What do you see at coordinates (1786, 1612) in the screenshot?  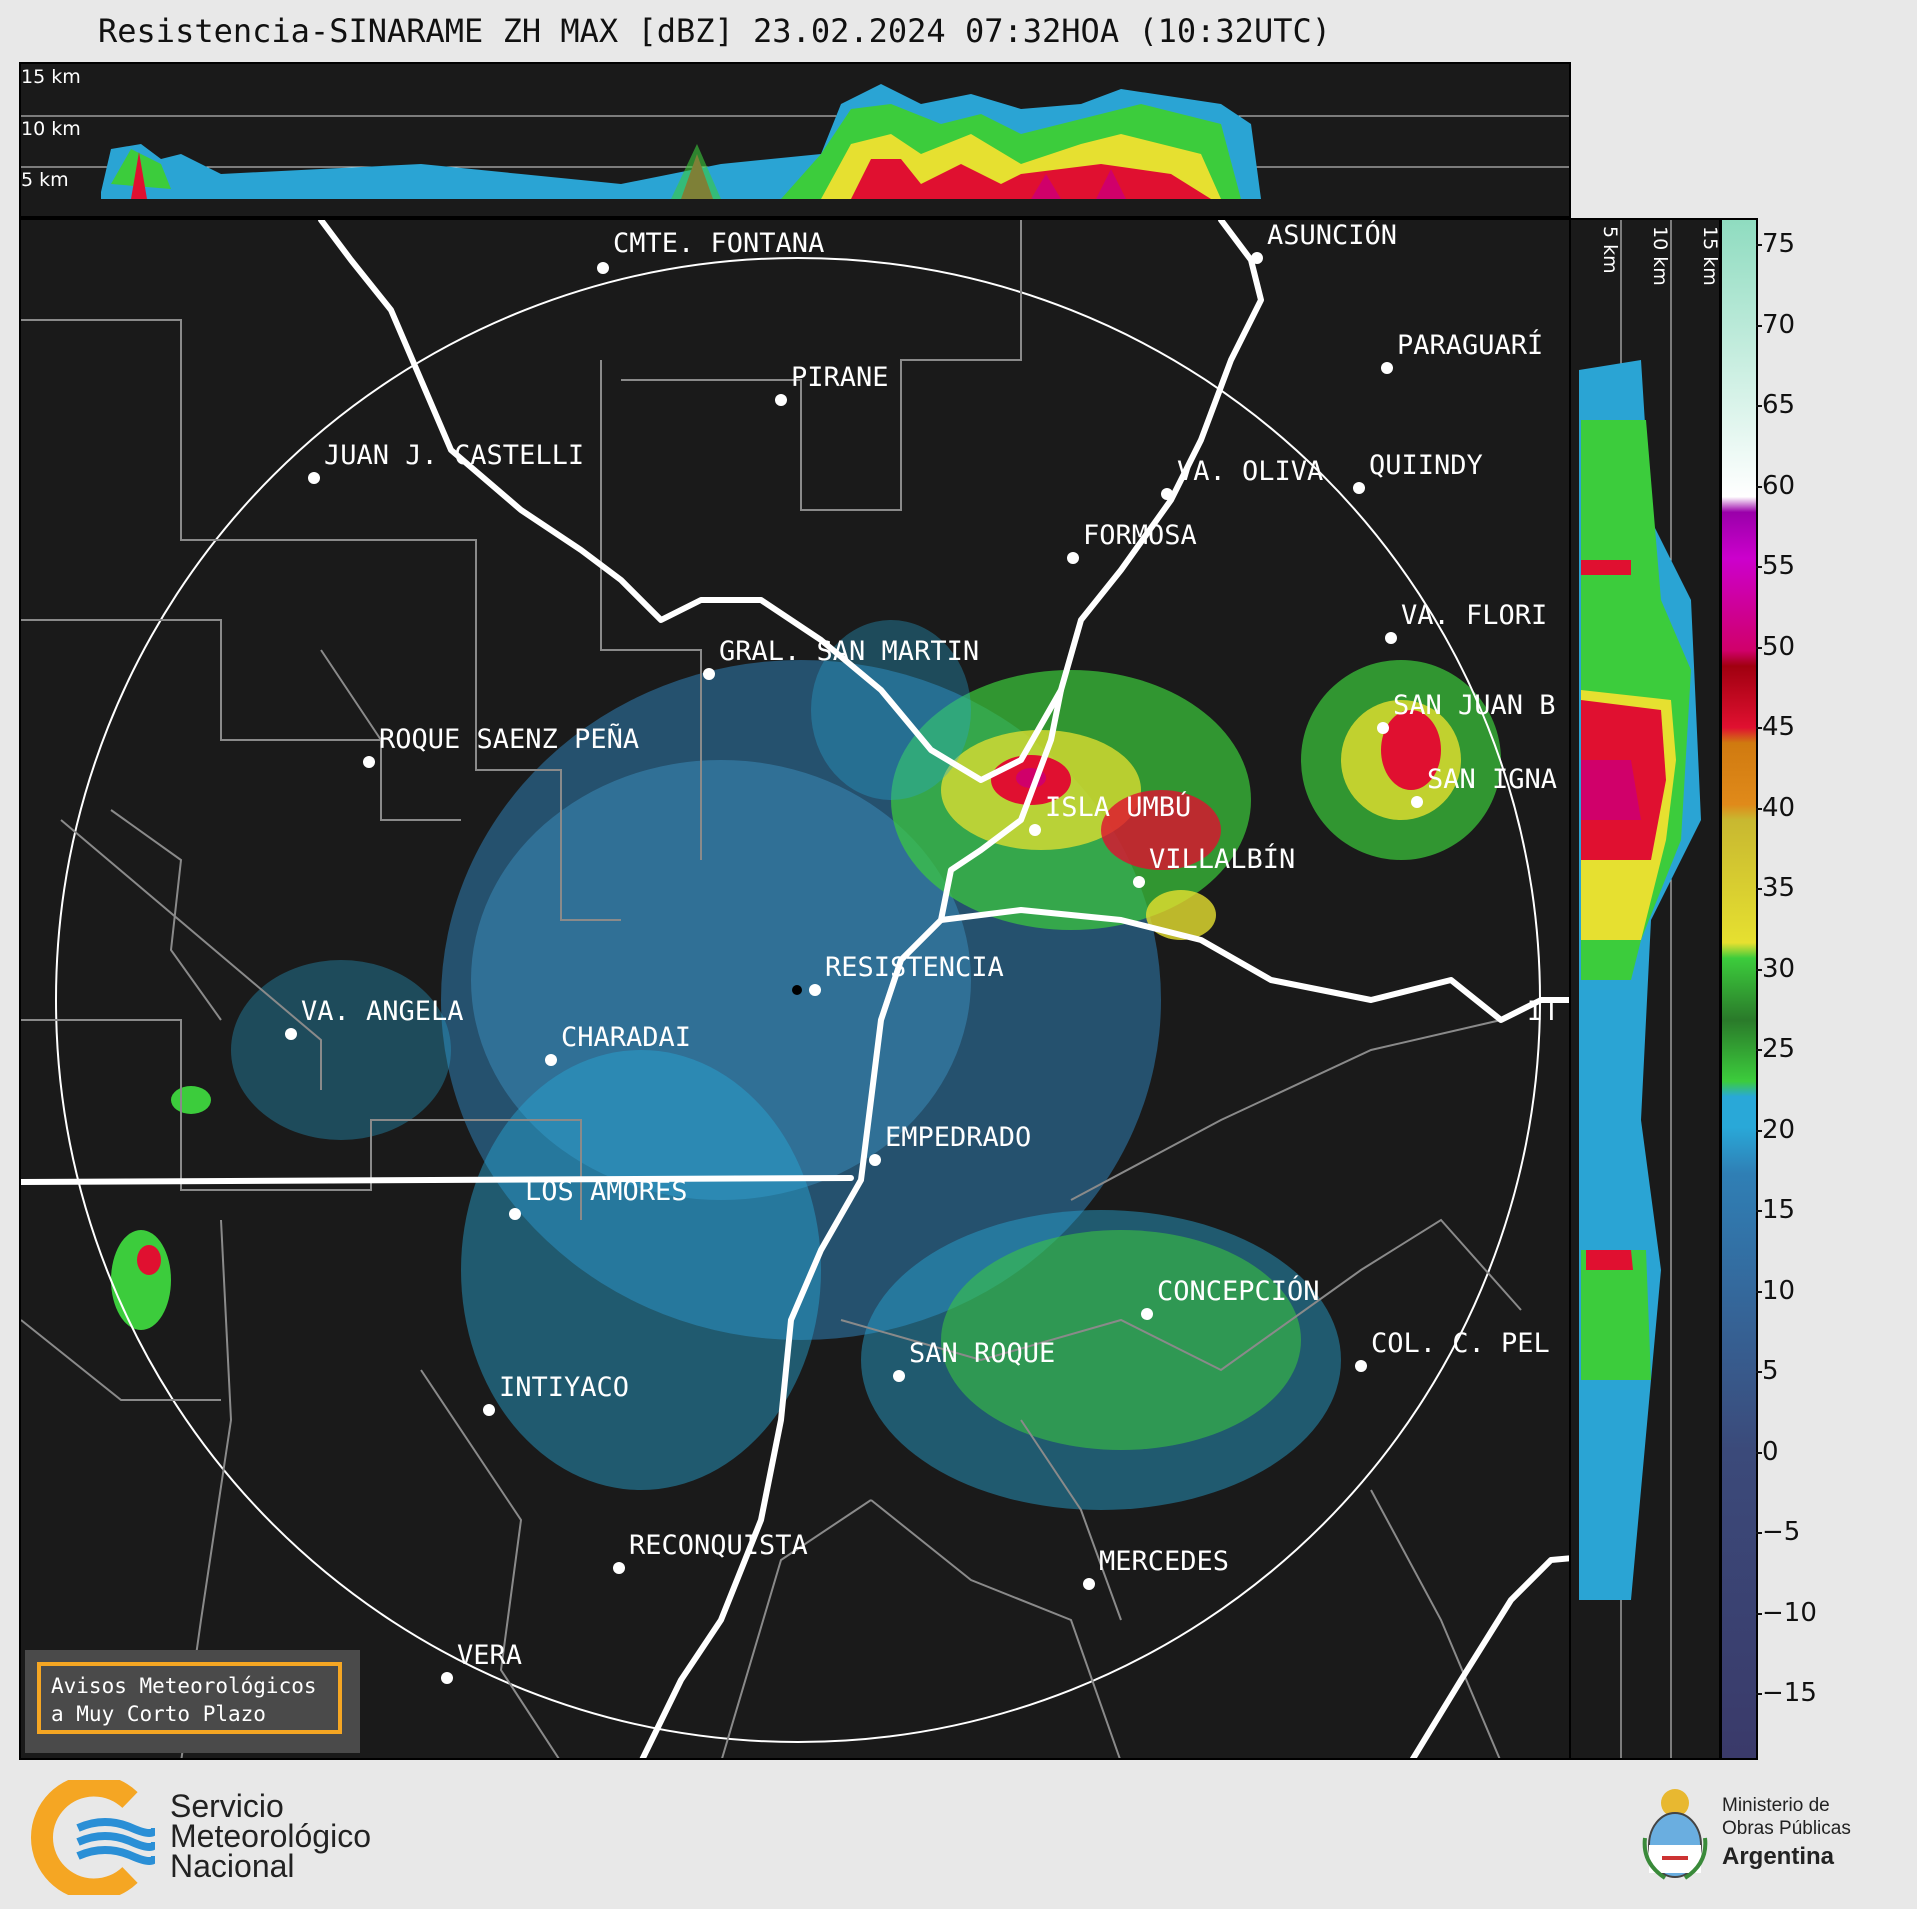 I see `colorbar-tick: −10` at bounding box center [1786, 1612].